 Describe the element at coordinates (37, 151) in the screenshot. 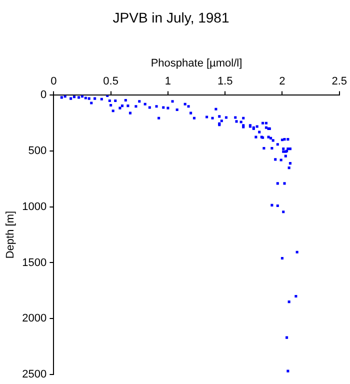

I see `y-tick-label: 500` at that location.